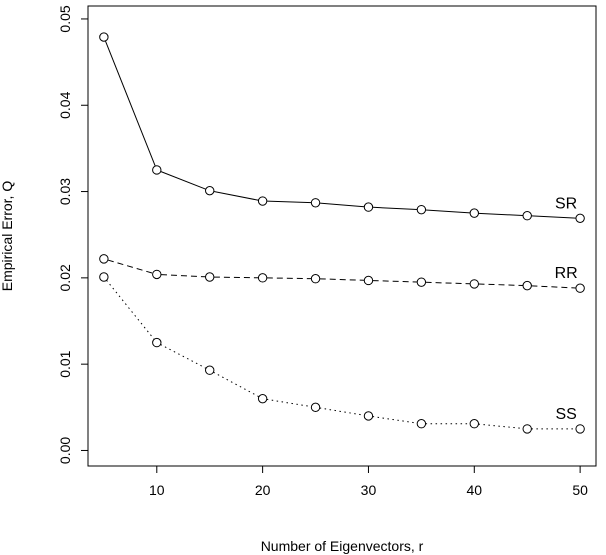  What do you see at coordinates (65, 191) in the screenshot?
I see `y-tick-label: 0.03` at bounding box center [65, 191].